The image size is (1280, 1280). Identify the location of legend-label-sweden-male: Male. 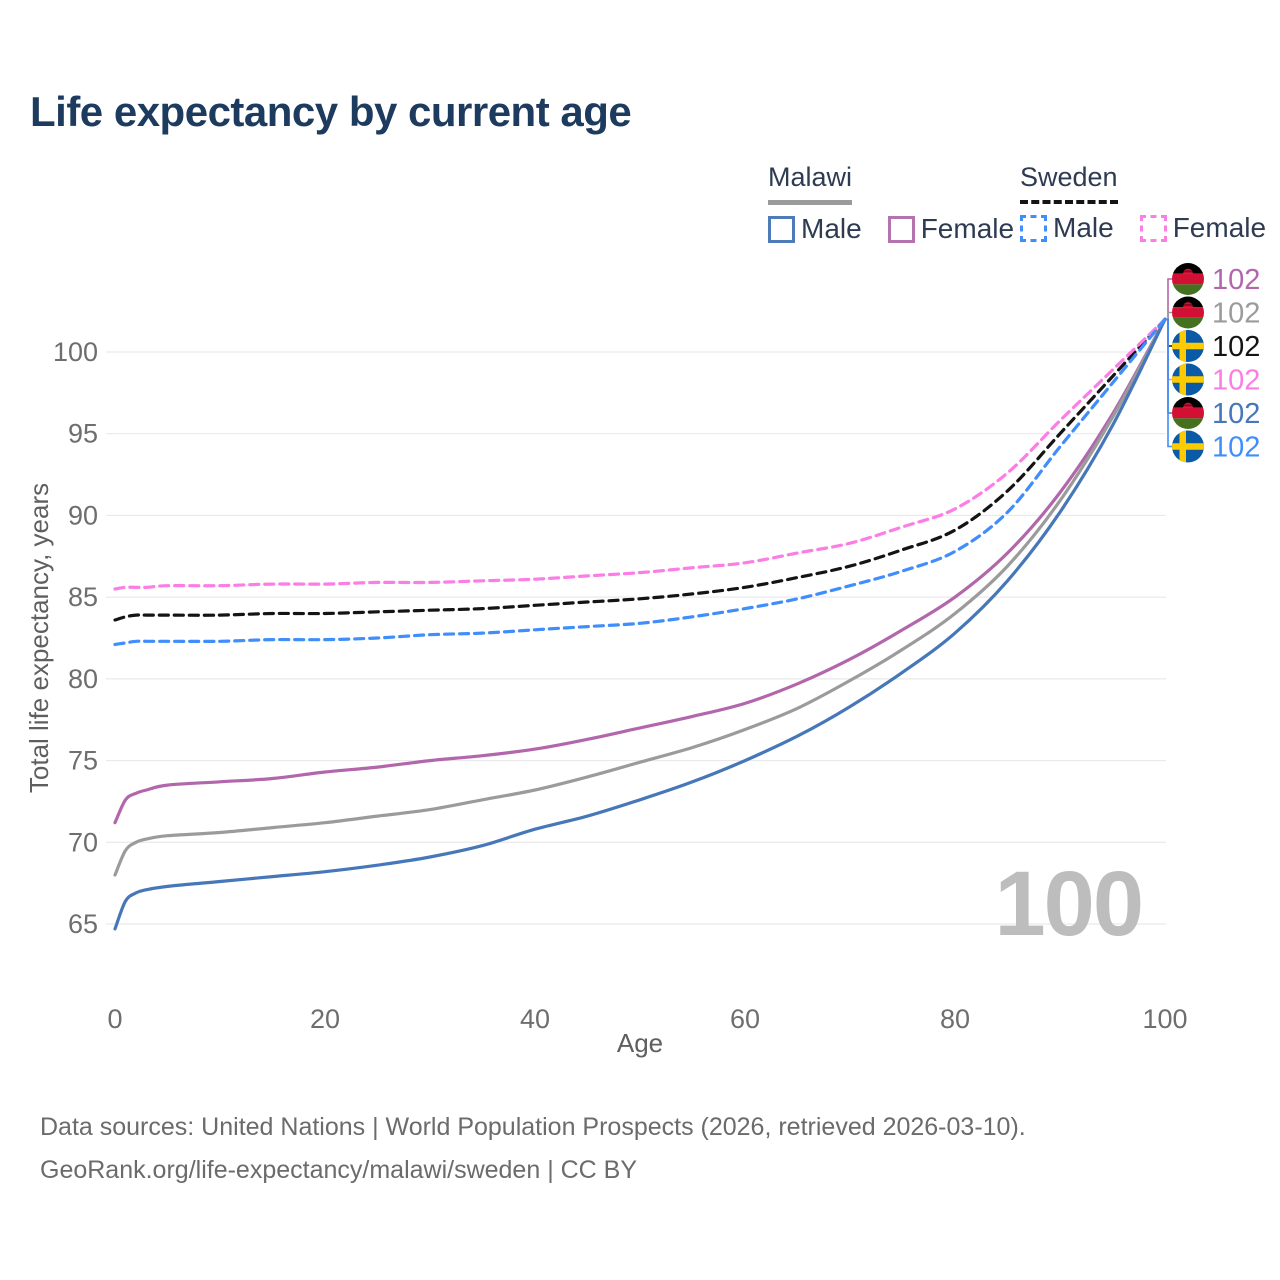
(1083, 227).